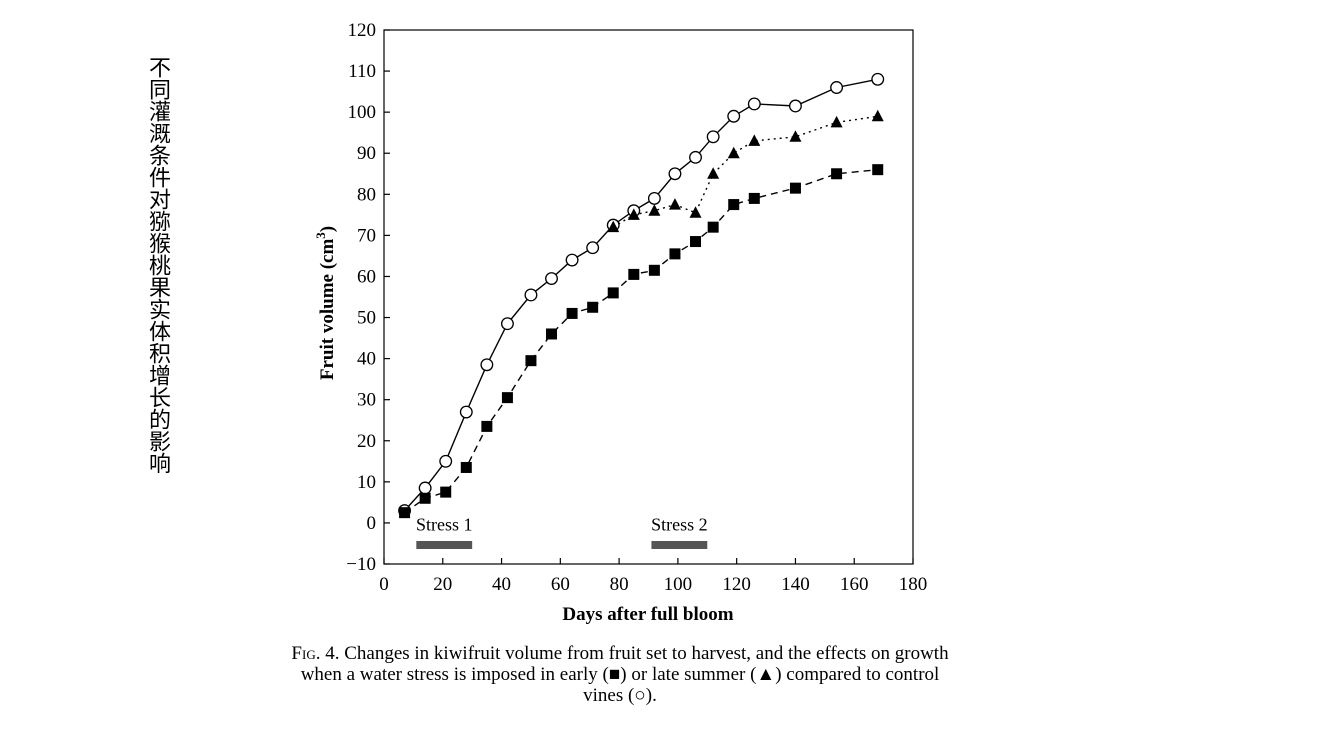  Describe the element at coordinates (320, 235) in the screenshot. I see `y-axis-title-sup: 3` at that location.